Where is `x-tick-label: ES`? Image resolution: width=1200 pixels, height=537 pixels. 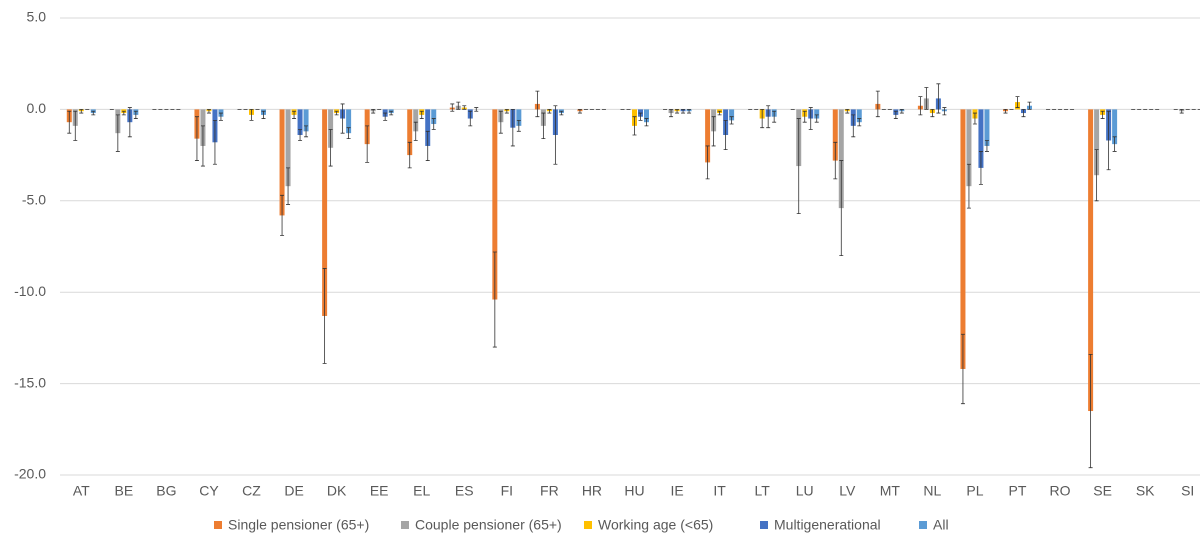 x-tick-label: ES is located at coordinates (464, 491).